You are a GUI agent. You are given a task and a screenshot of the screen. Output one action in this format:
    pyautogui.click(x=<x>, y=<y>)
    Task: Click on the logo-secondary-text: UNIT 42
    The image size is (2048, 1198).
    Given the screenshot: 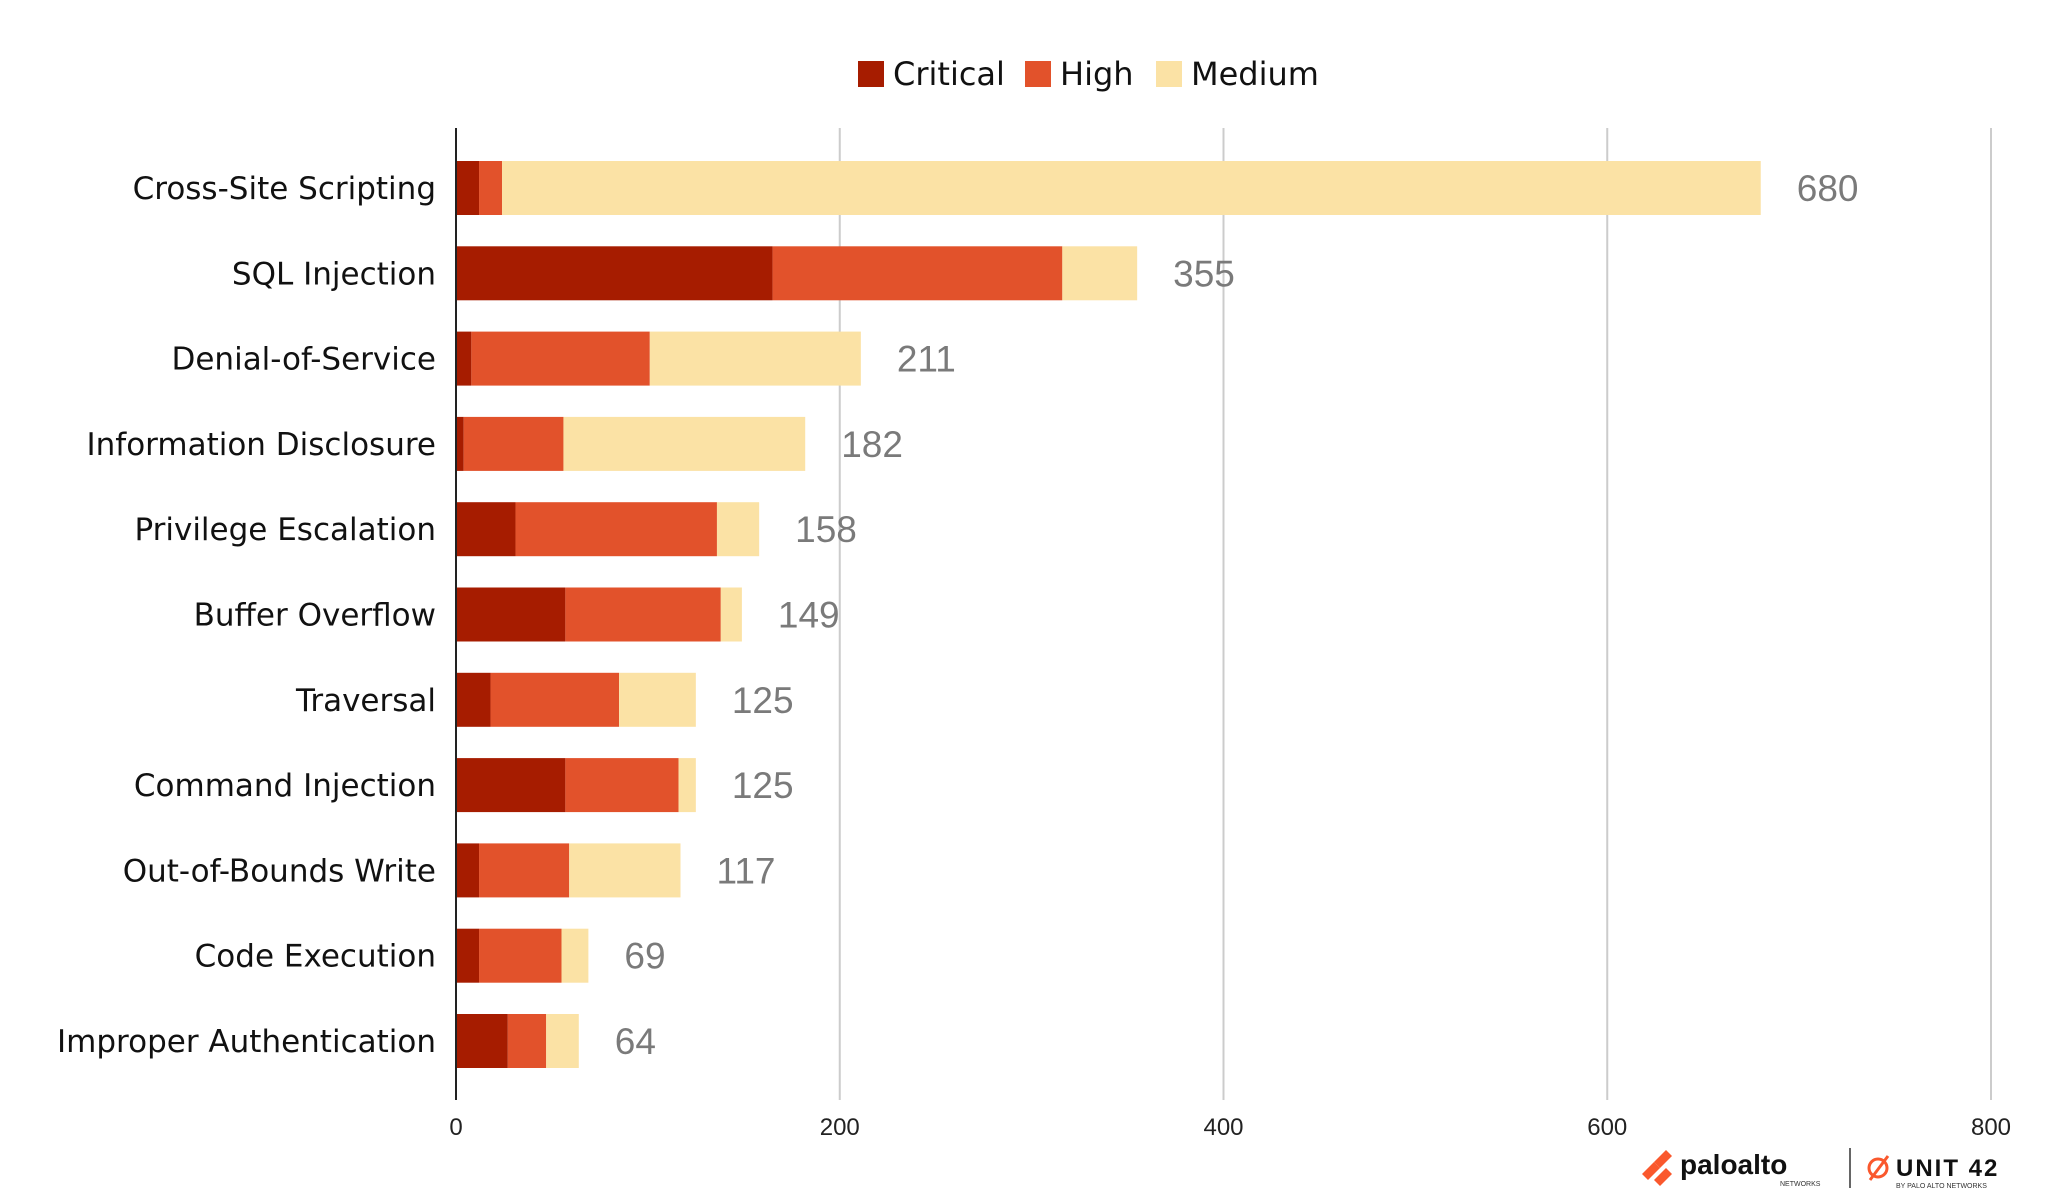 What is the action you would take?
    pyautogui.click(x=1947, y=1168)
    